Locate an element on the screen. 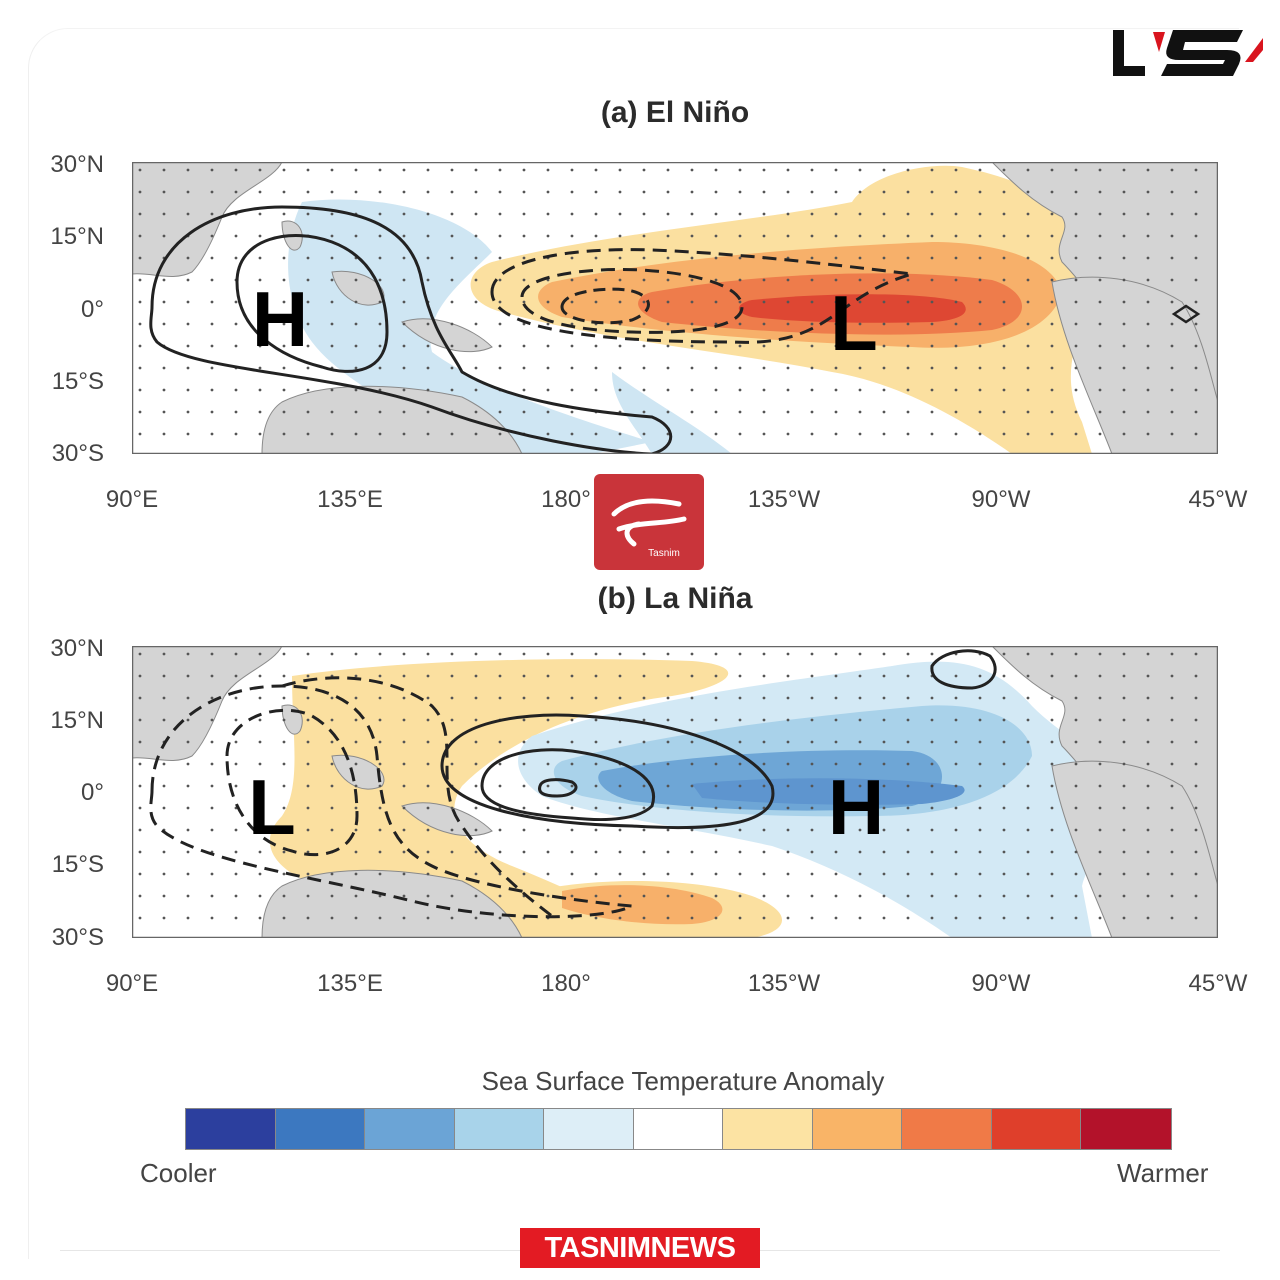 The image size is (1280, 1280). pressure-contour is located at coordinates (1186, 314).